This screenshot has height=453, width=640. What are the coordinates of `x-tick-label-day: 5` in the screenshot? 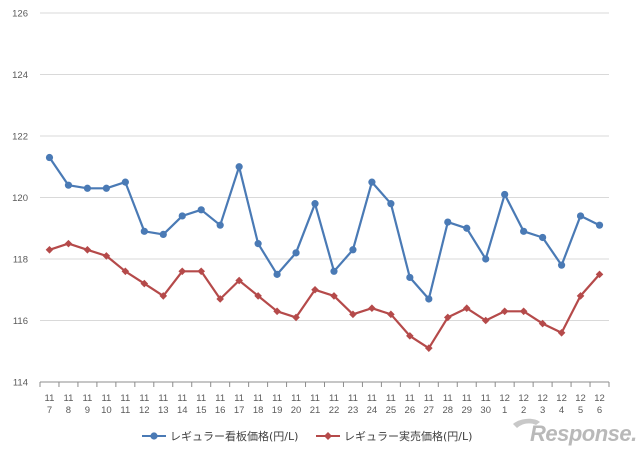 It's located at (580, 410).